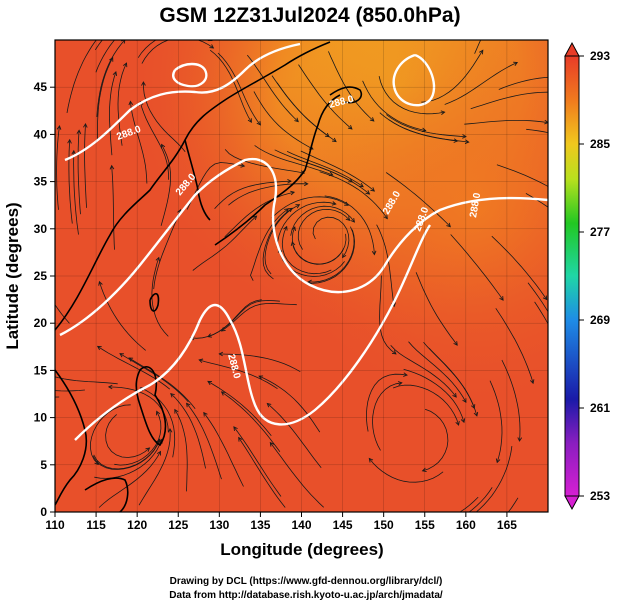  Describe the element at coordinates (301, 525) in the screenshot. I see `x-tick-label: 140` at that location.